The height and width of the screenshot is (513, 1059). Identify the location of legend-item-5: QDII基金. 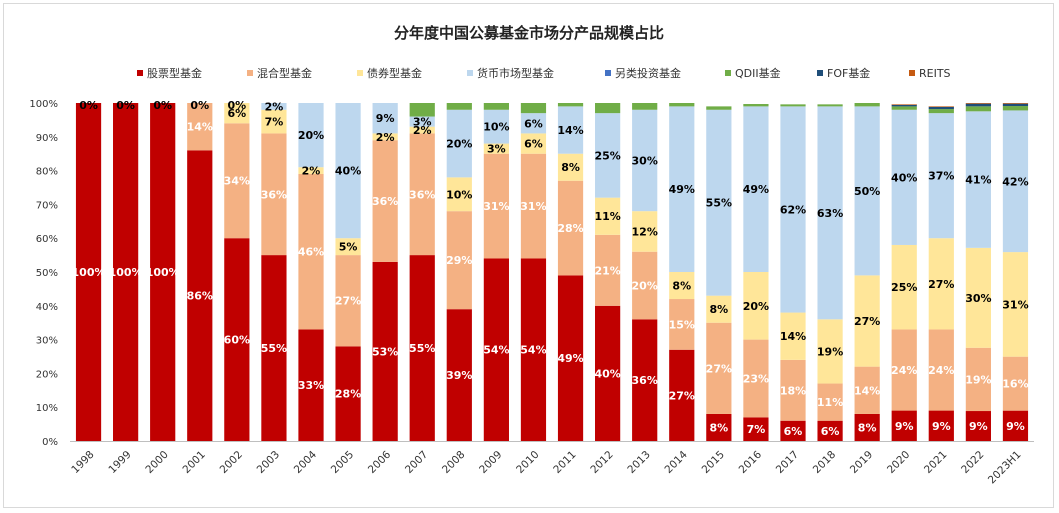
(753, 73).